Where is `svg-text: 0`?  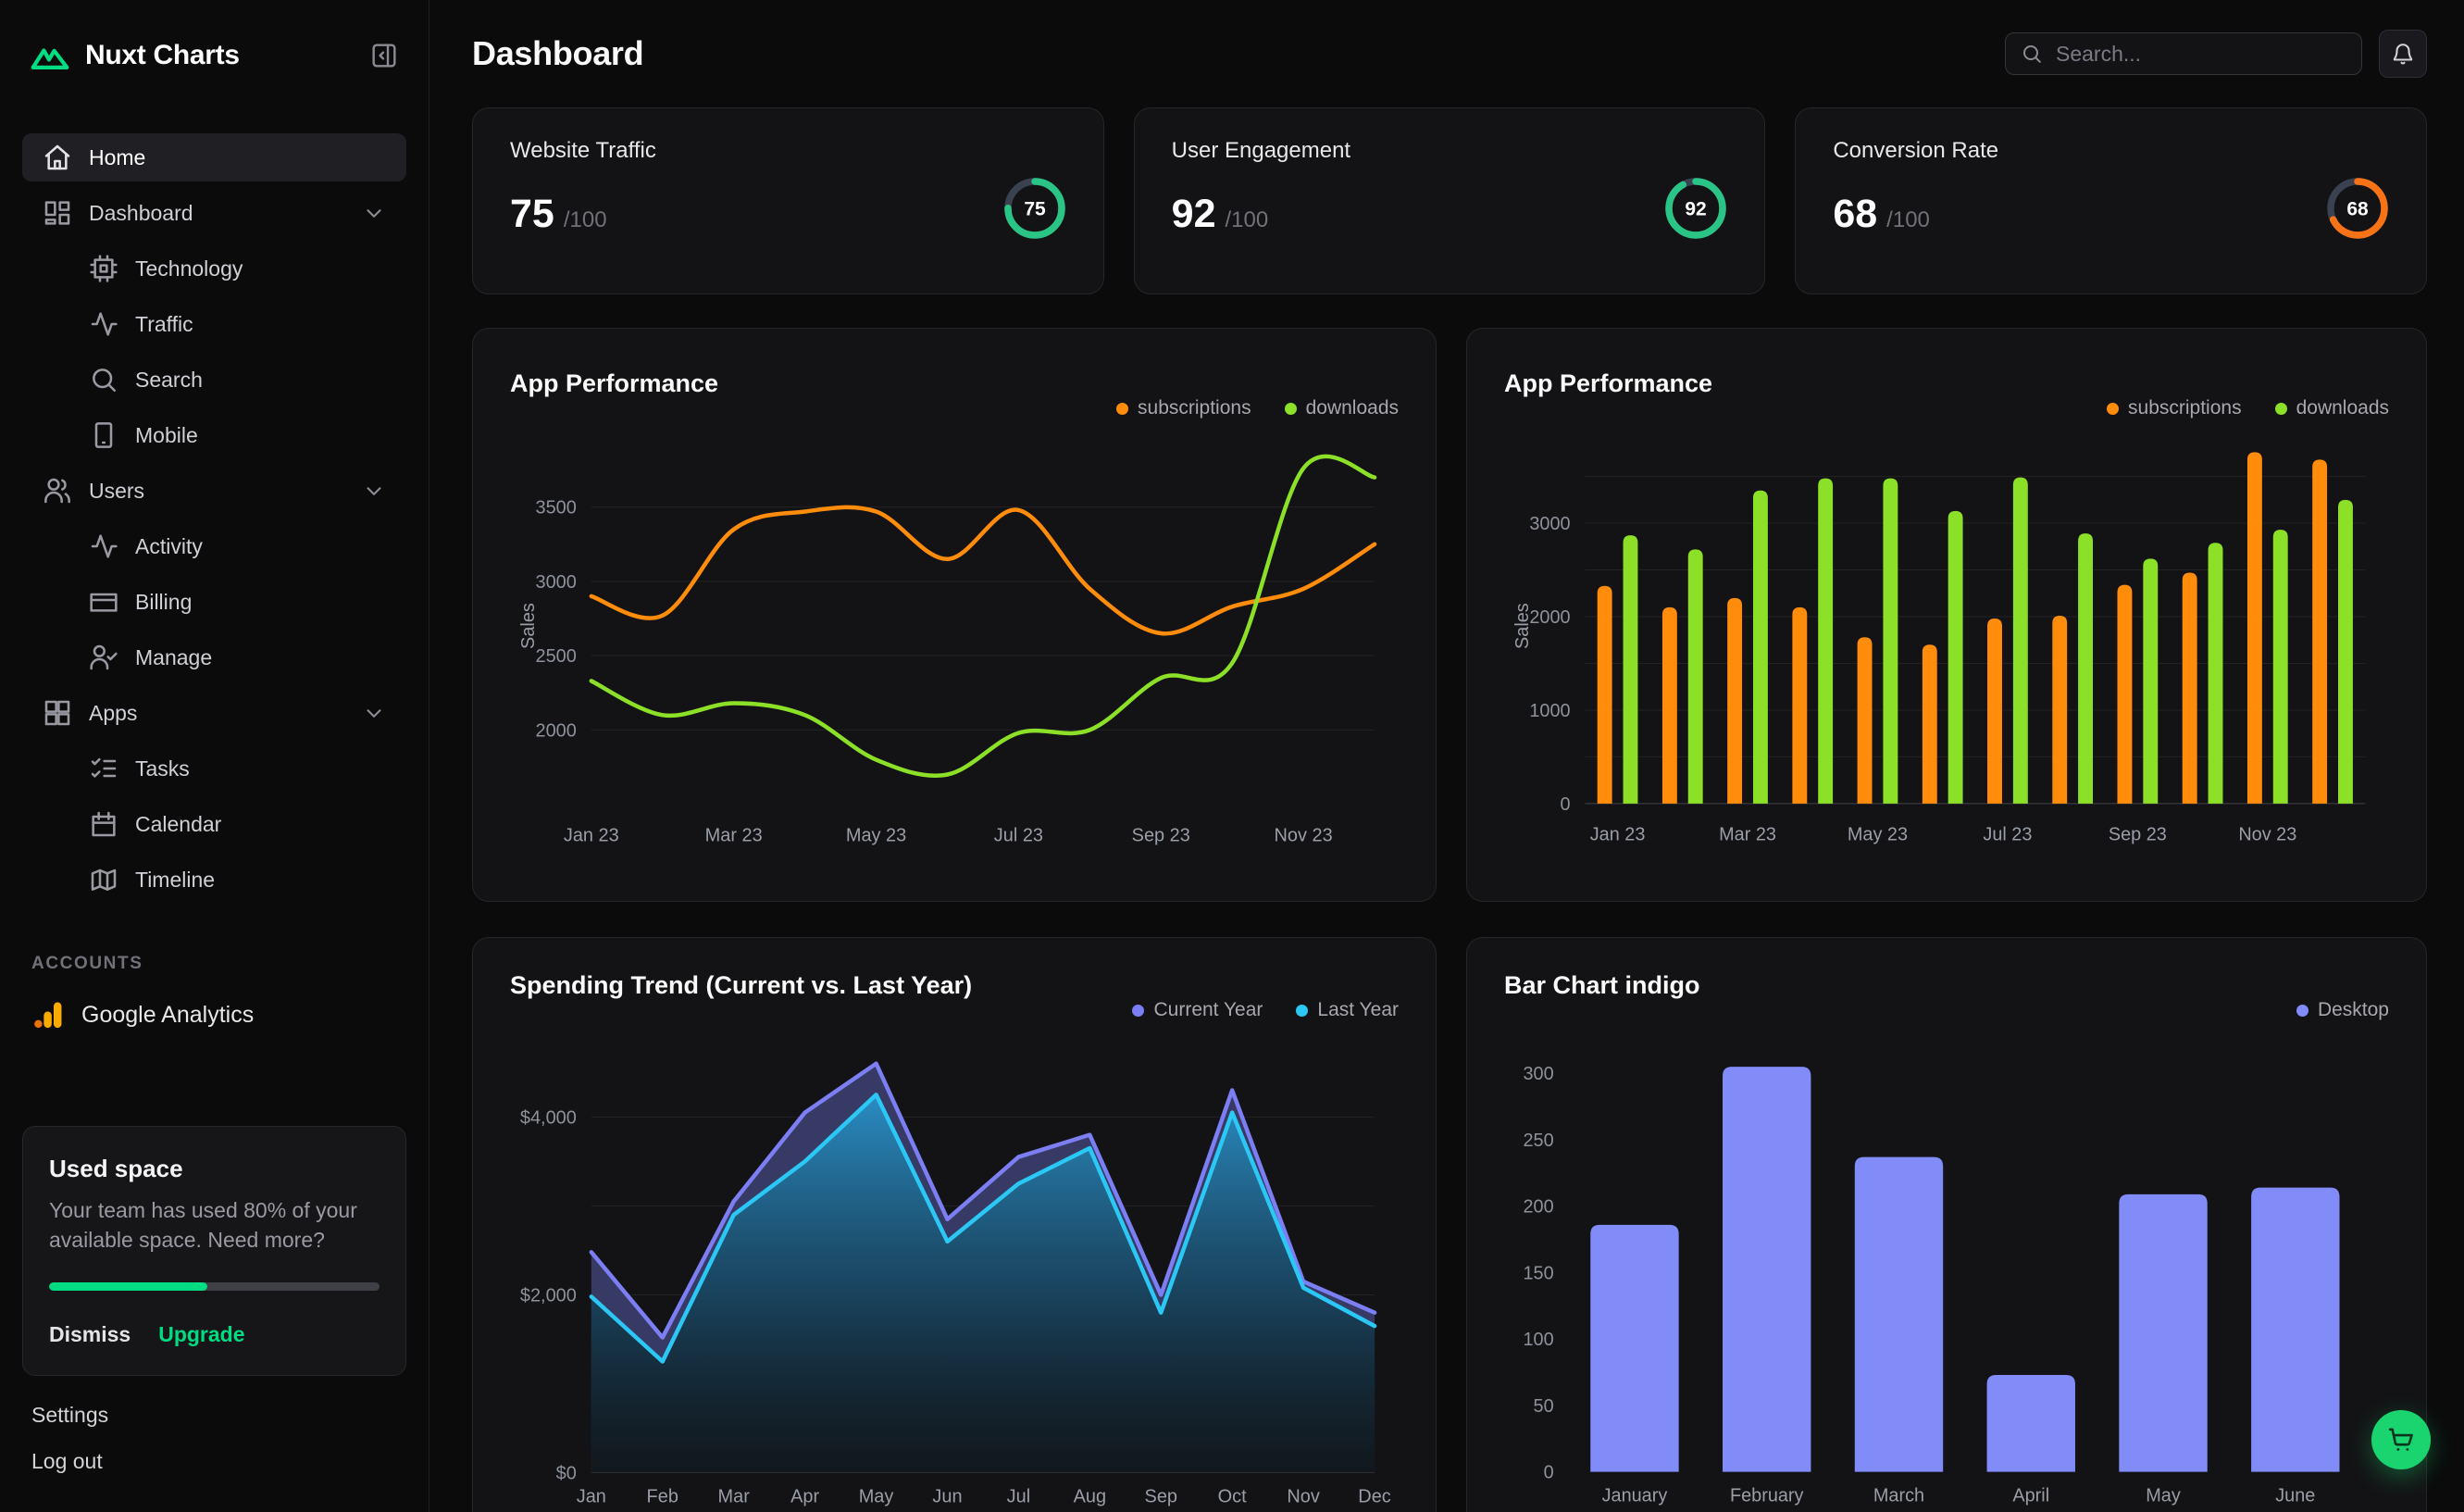 svg-text: 0 is located at coordinates (1566, 804).